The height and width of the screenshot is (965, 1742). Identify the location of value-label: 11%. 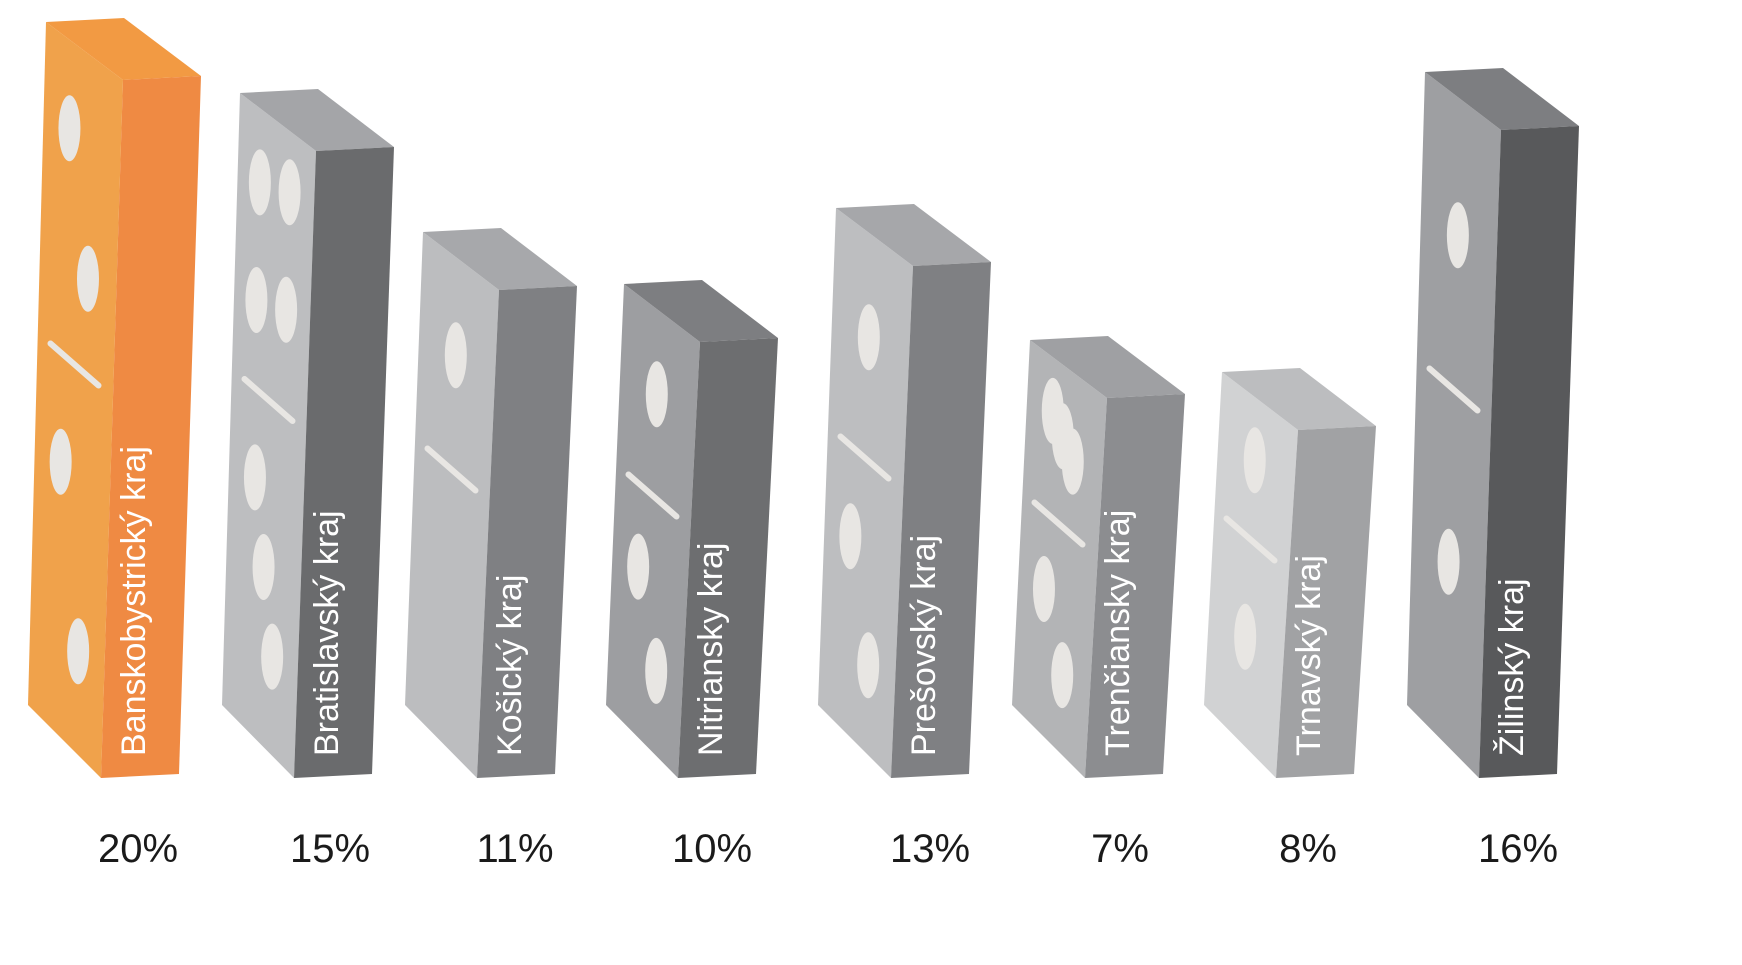
(514, 849).